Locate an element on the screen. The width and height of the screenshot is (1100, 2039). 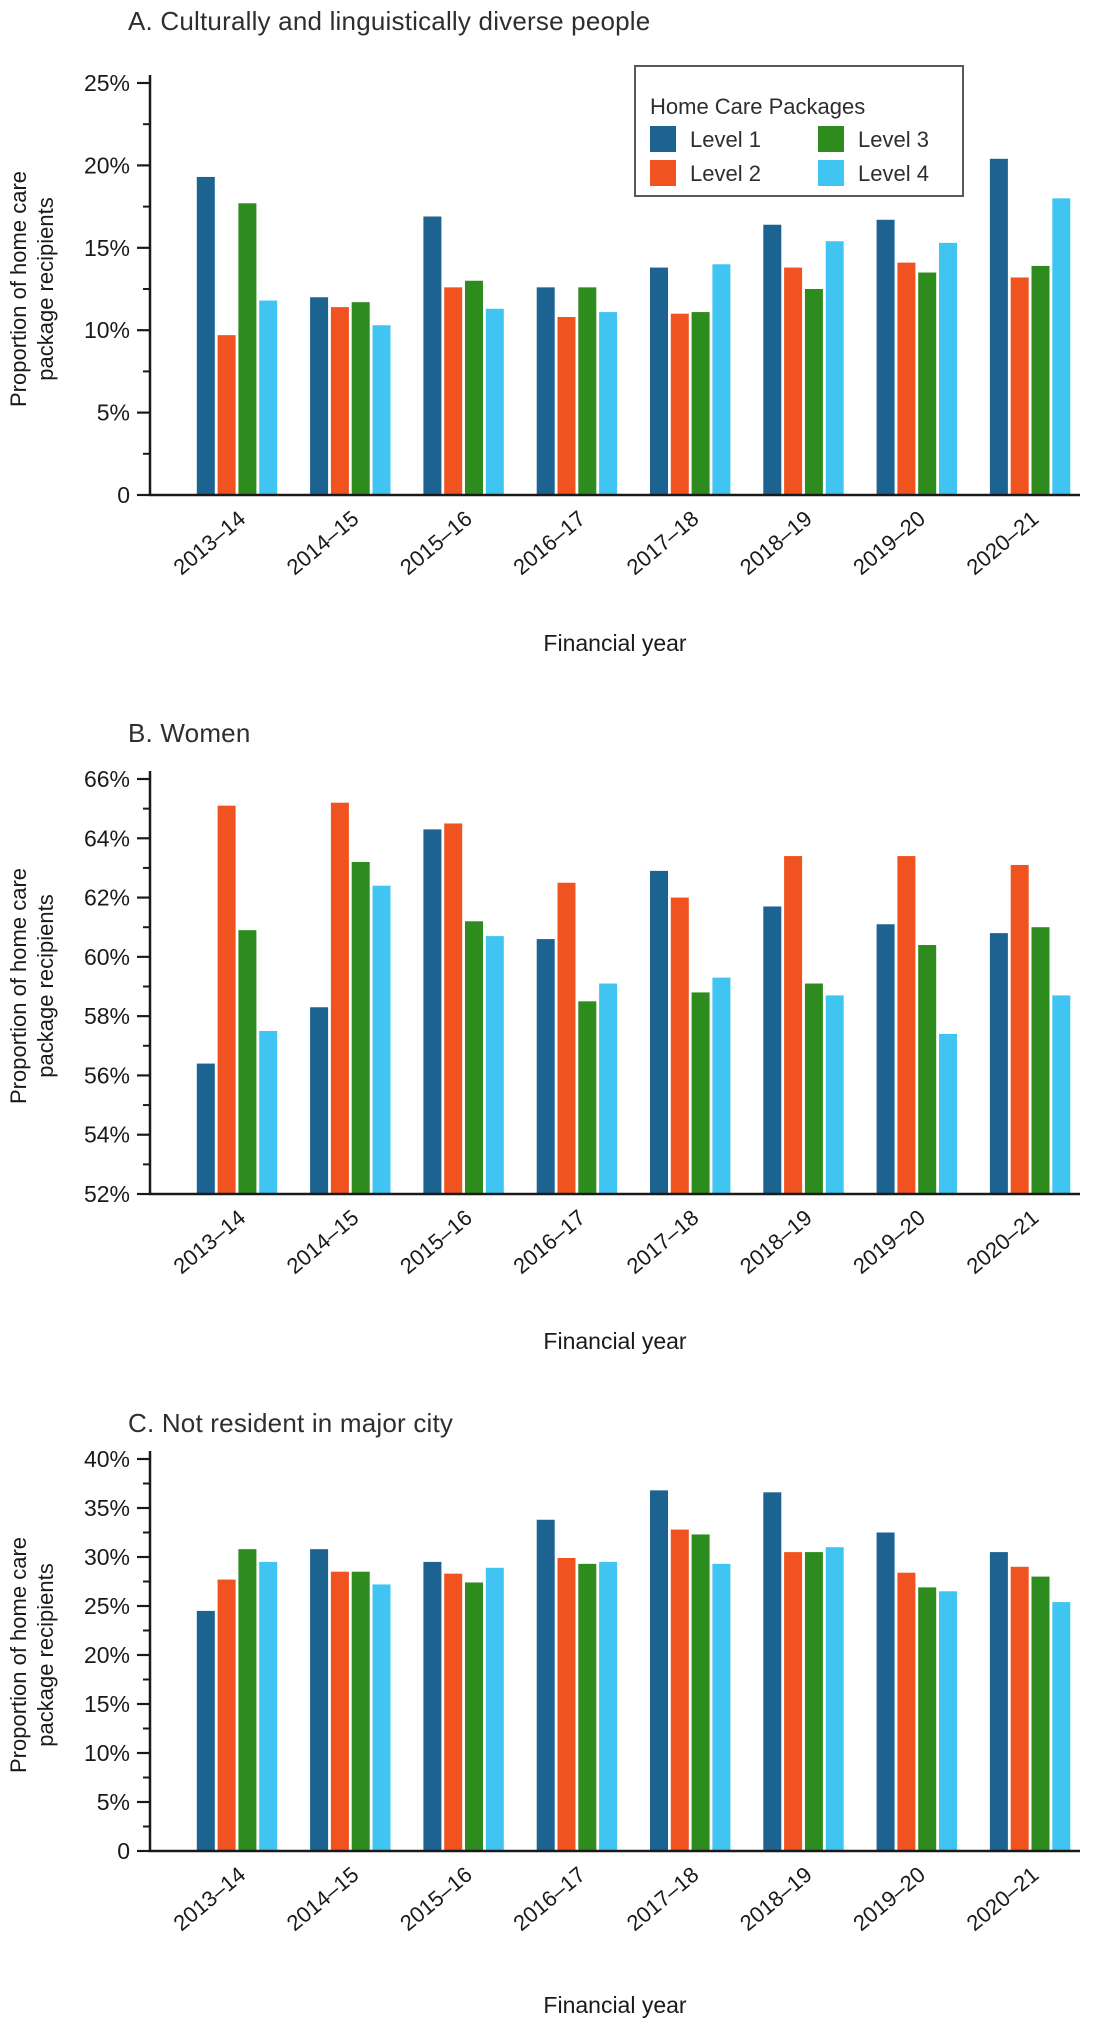
y-tick-label: 64% is located at coordinates (107, 838).